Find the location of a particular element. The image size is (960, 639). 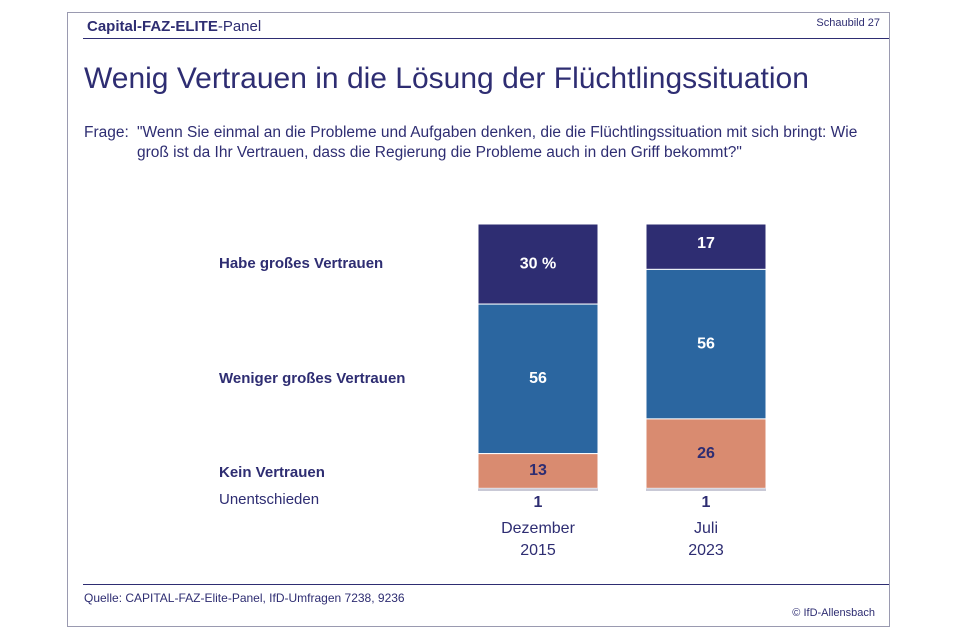

legend-label: Kein Vertrauen is located at coordinates (272, 472).